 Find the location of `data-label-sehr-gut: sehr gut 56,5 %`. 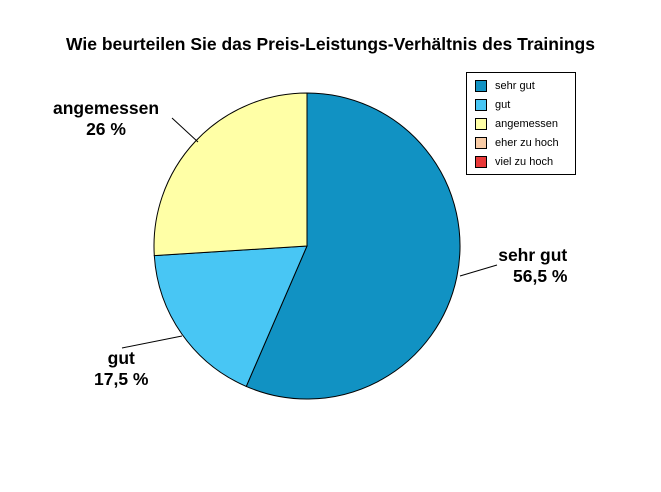

data-label-sehr-gut: sehr gut 56,5 % is located at coordinates (532, 266).